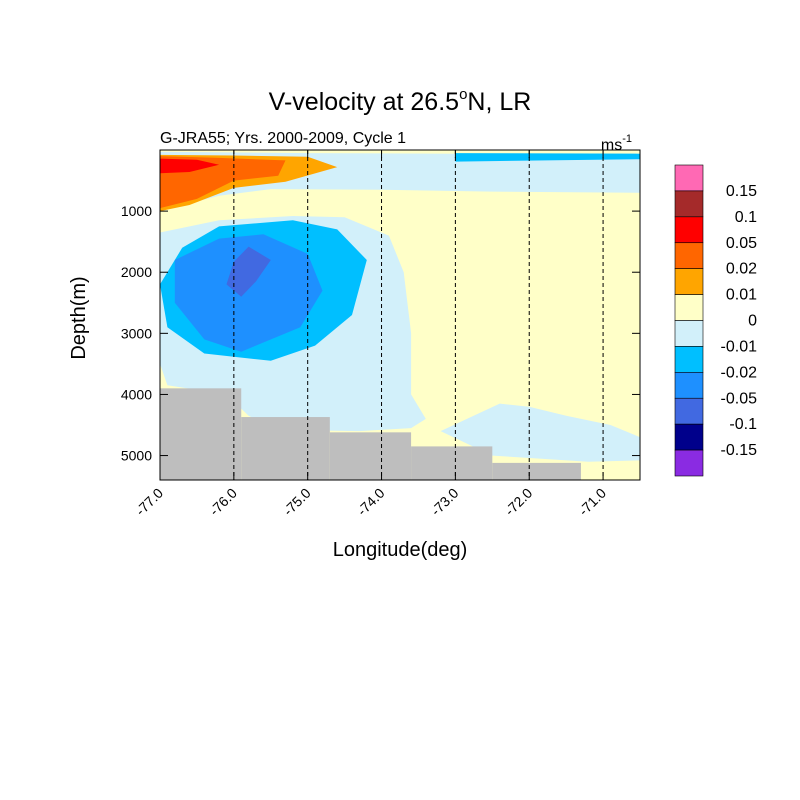 This screenshot has height=800, width=800. I want to click on colorbar-label-3: 0.02, so click(741, 269).